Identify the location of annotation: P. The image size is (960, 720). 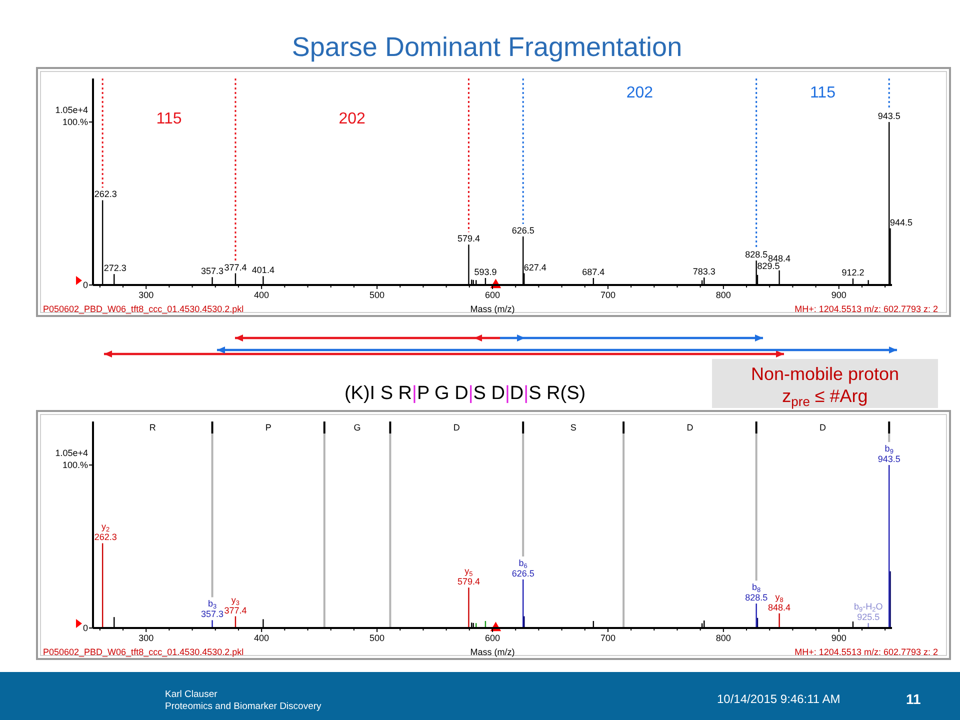
(268, 427).